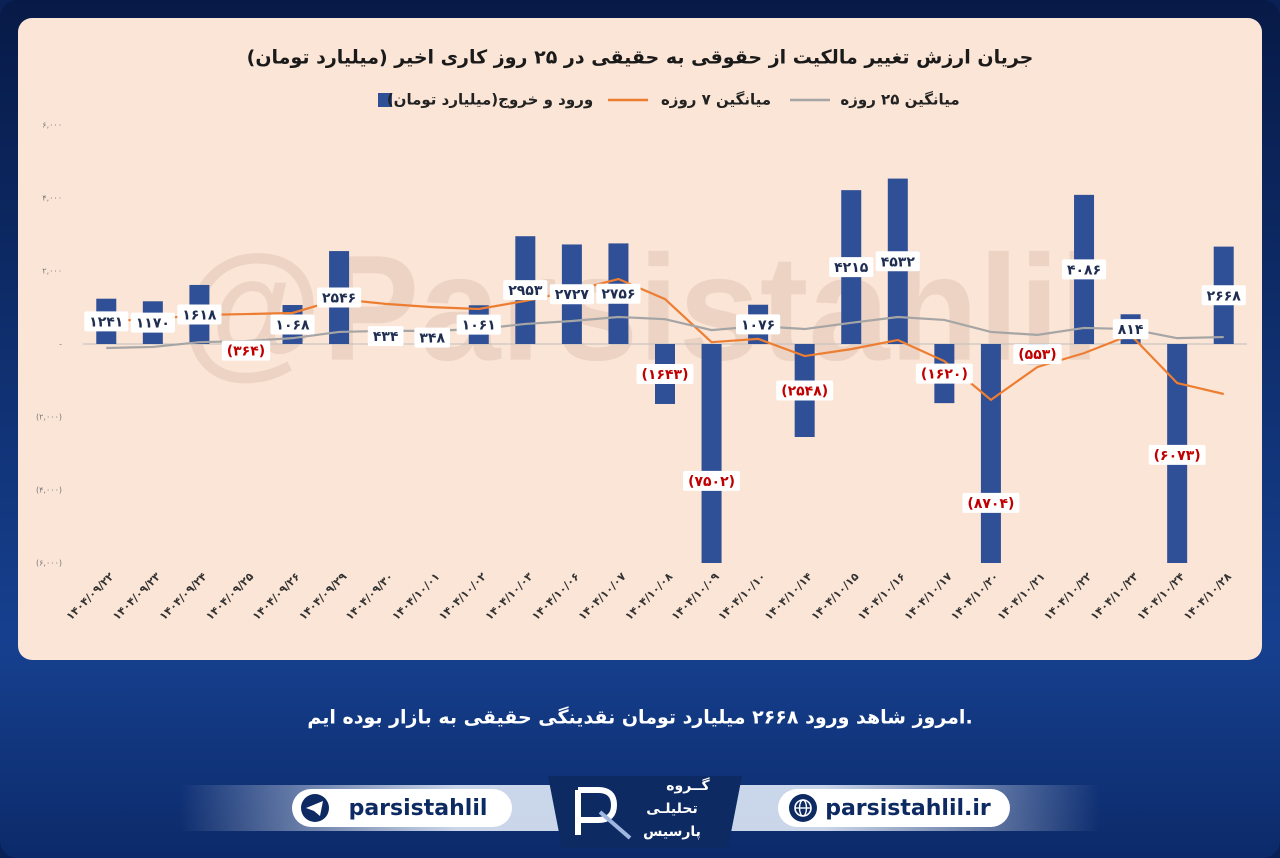  I want to click on data-label: (۳۶۴), so click(246, 352).